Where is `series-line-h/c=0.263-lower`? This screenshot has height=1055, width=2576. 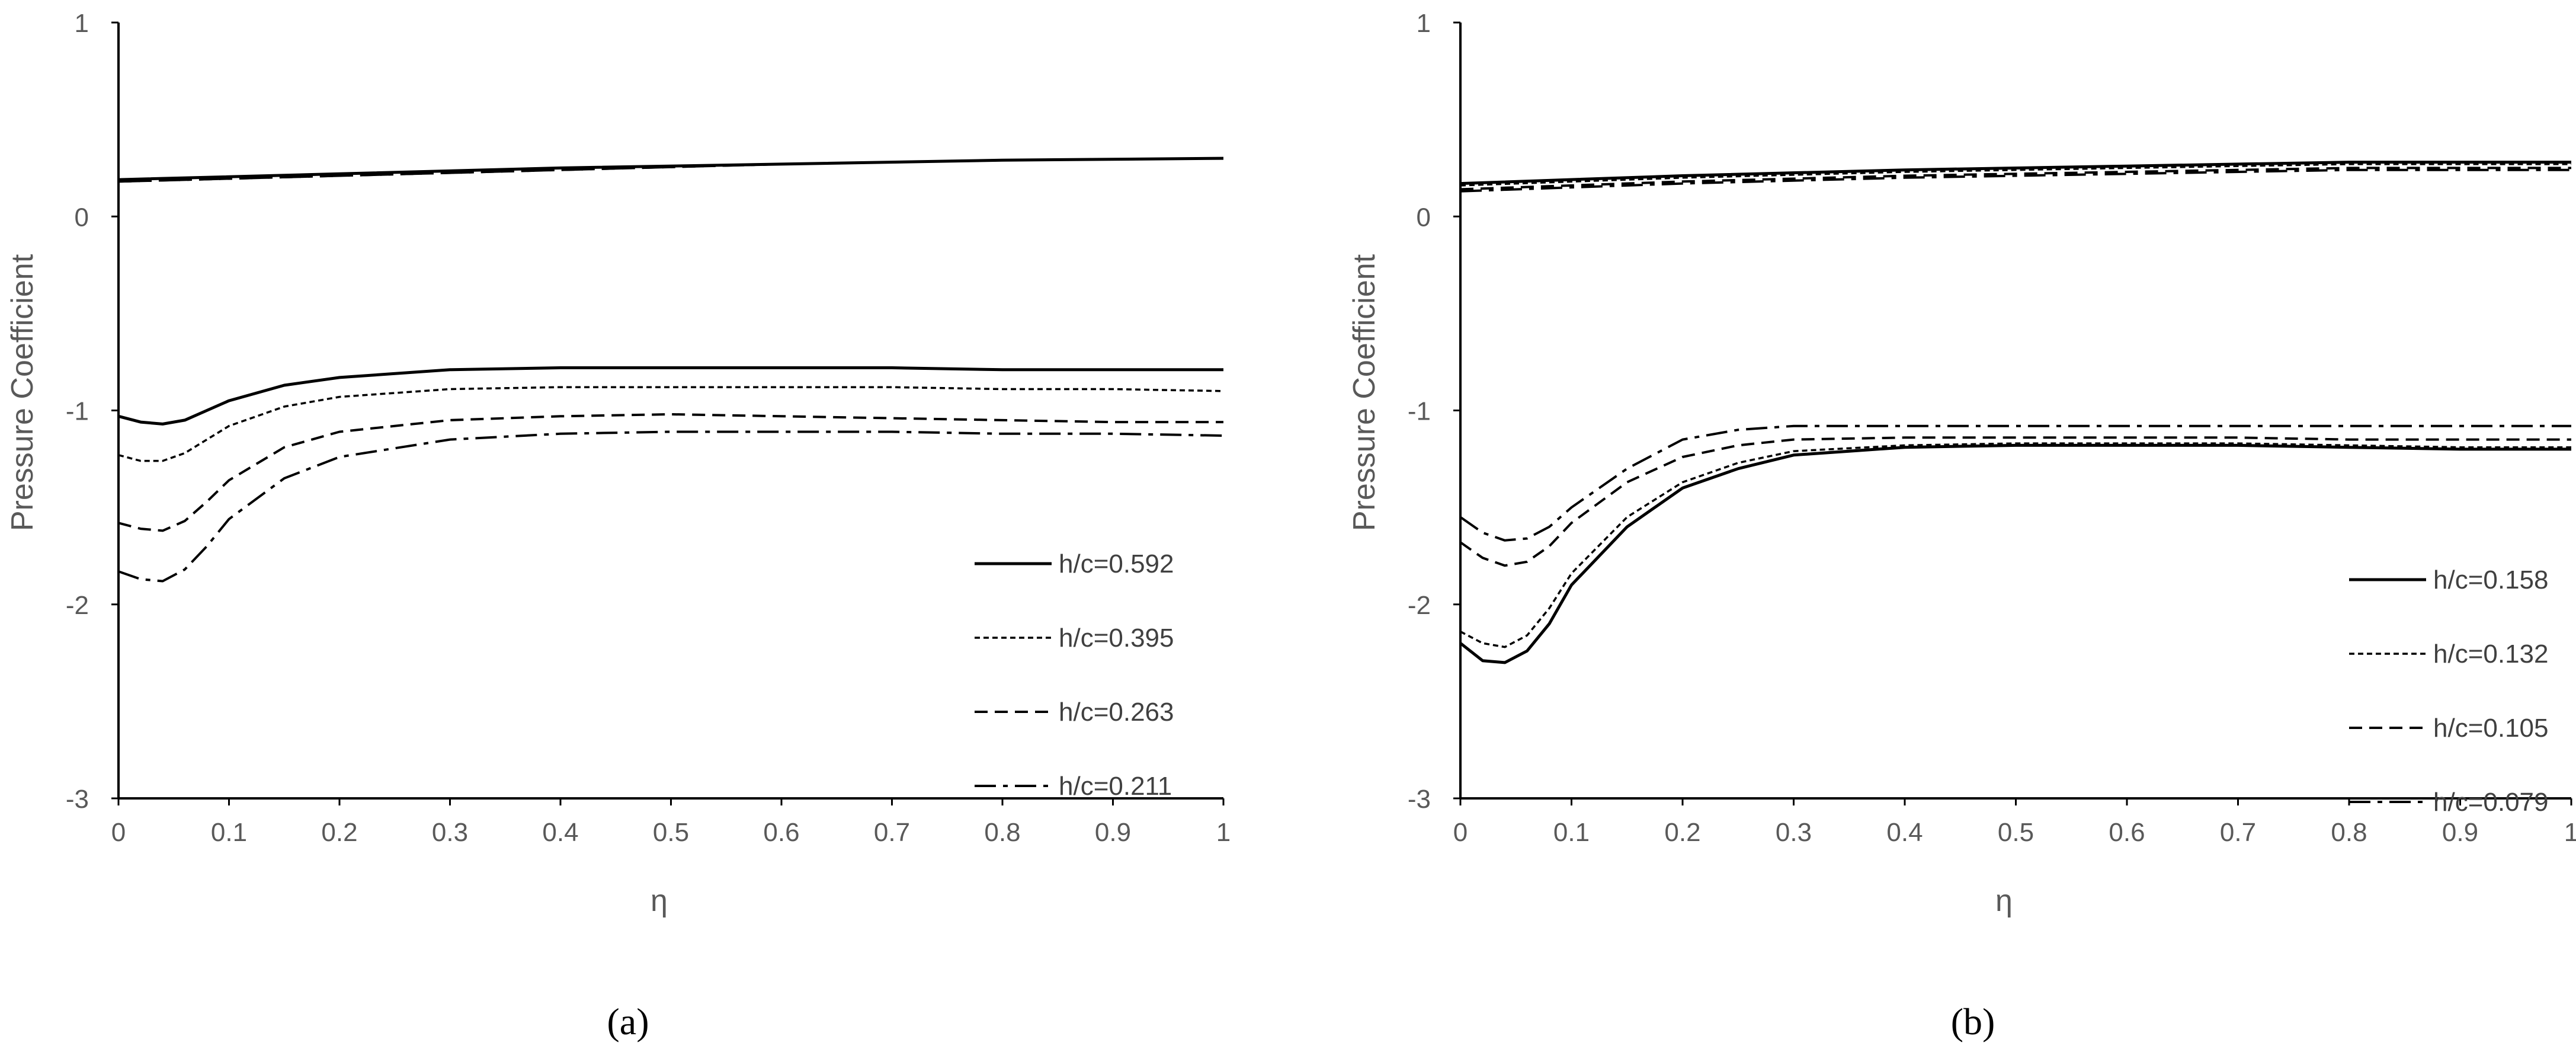 series-line-h/c=0.263-lower is located at coordinates (671, 472).